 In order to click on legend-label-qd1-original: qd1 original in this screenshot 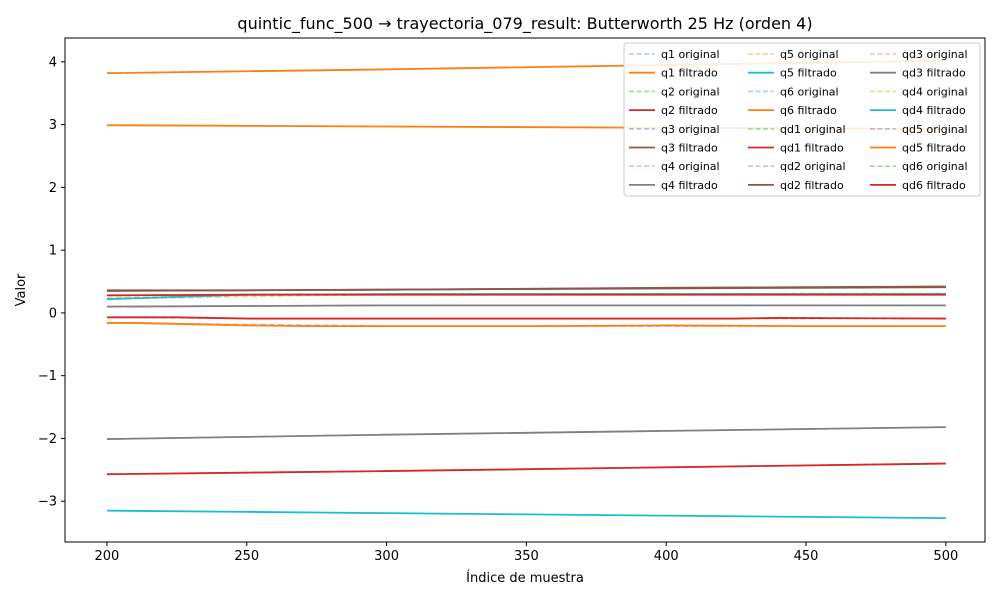, I will do `click(813, 129)`.